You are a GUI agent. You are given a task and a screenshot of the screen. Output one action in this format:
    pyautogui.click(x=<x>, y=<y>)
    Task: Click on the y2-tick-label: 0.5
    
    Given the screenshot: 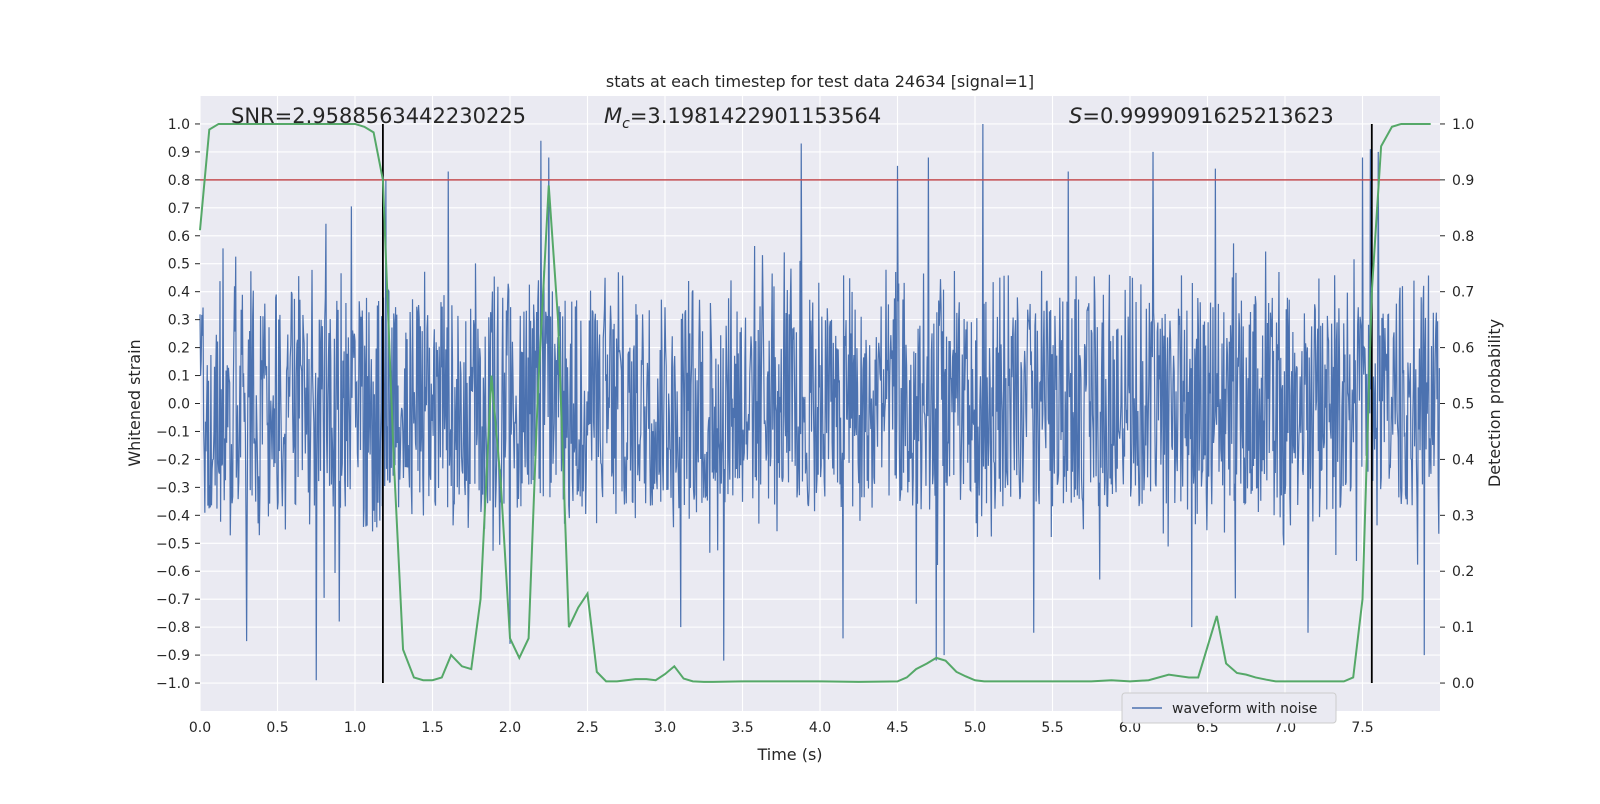 What is the action you would take?
    pyautogui.click(x=1463, y=405)
    